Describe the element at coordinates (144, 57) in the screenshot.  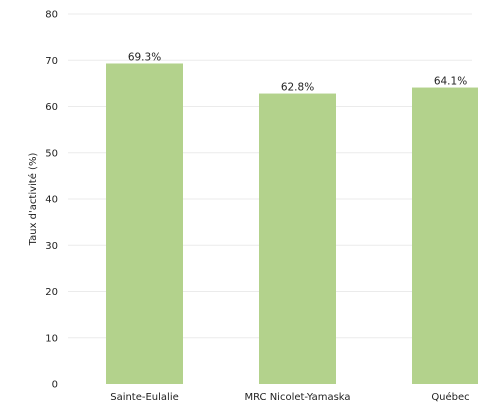
I see `data-label: 69.3%` at that location.